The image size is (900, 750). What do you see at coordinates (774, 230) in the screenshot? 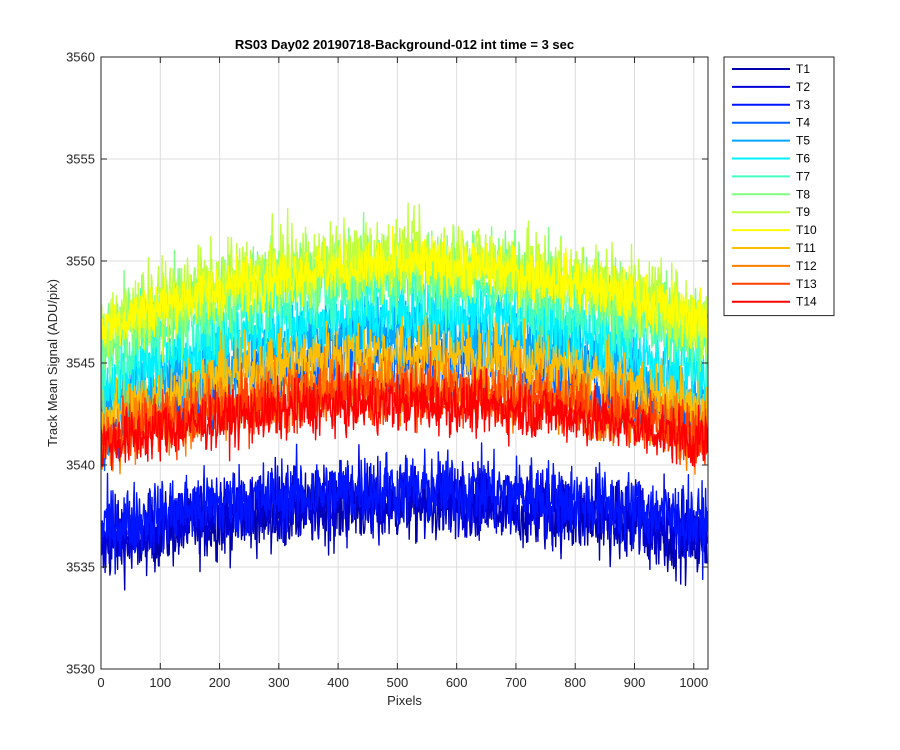
I see `legend-item-t10: T10` at bounding box center [774, 230].